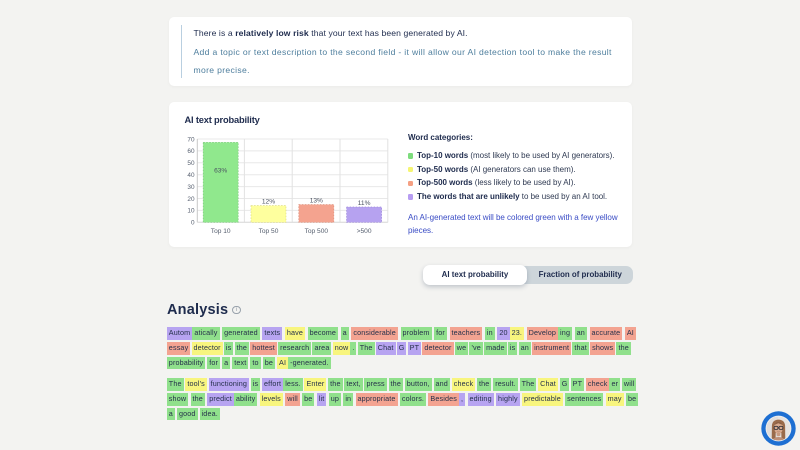  What do you see at coordinates (191, 151) in the screenshot?
I see `svg-text: 60` at bounding box center [191, 151].